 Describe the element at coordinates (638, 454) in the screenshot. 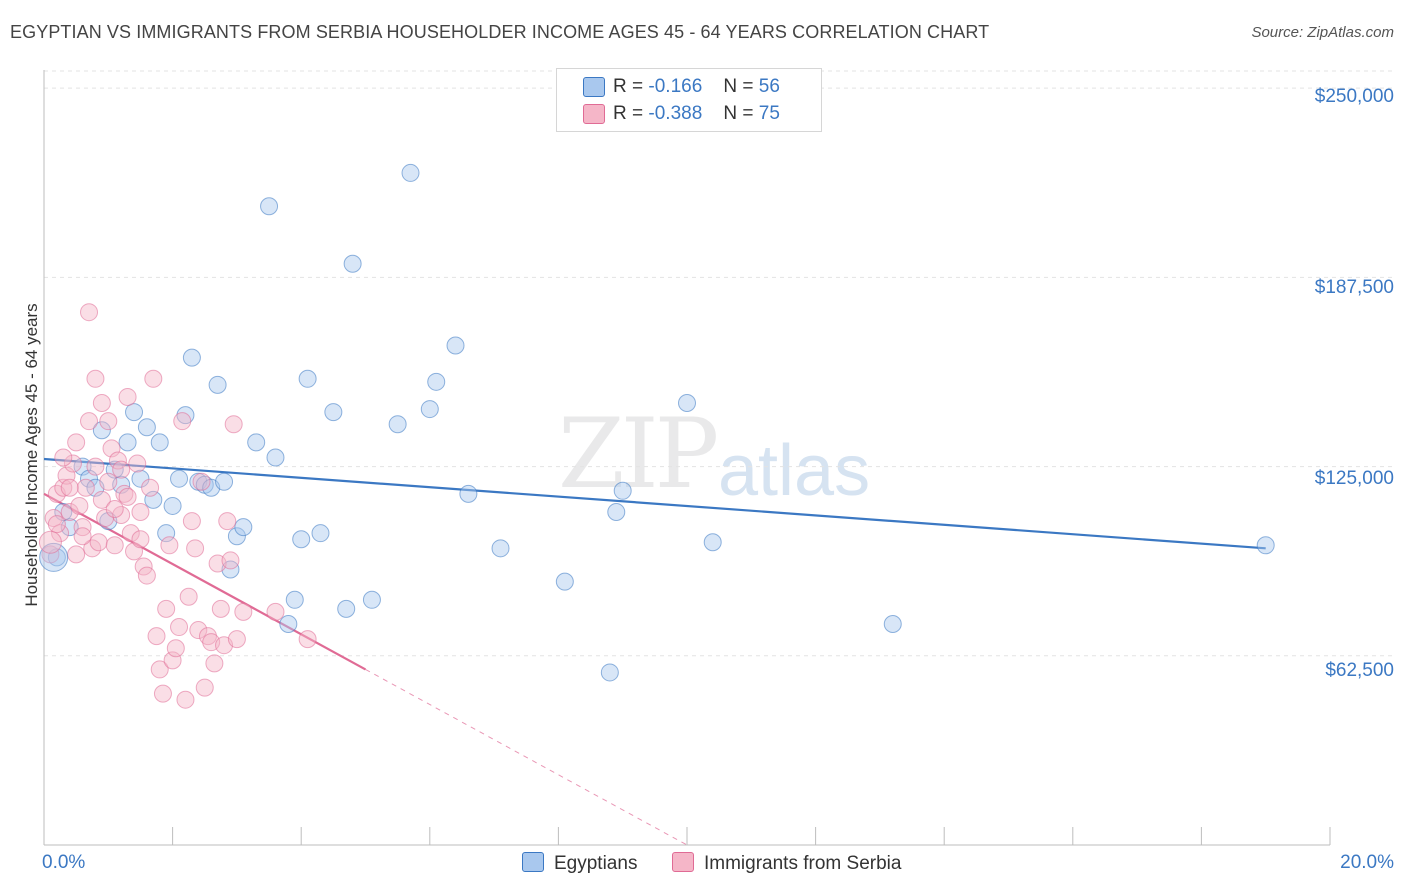

I see `watermark-zip: ZIP` at that location.